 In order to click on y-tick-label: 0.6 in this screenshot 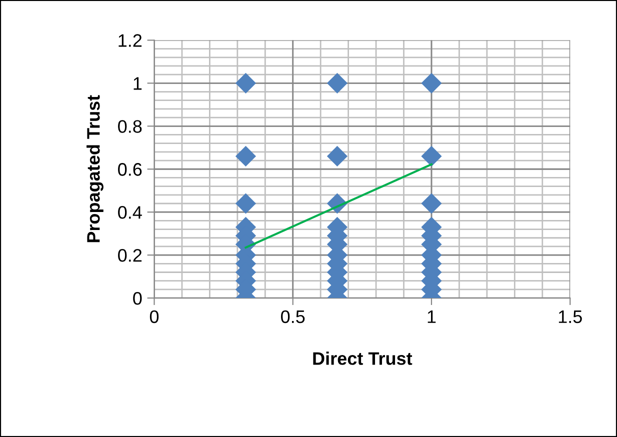, I will do `click(130, 169)`.